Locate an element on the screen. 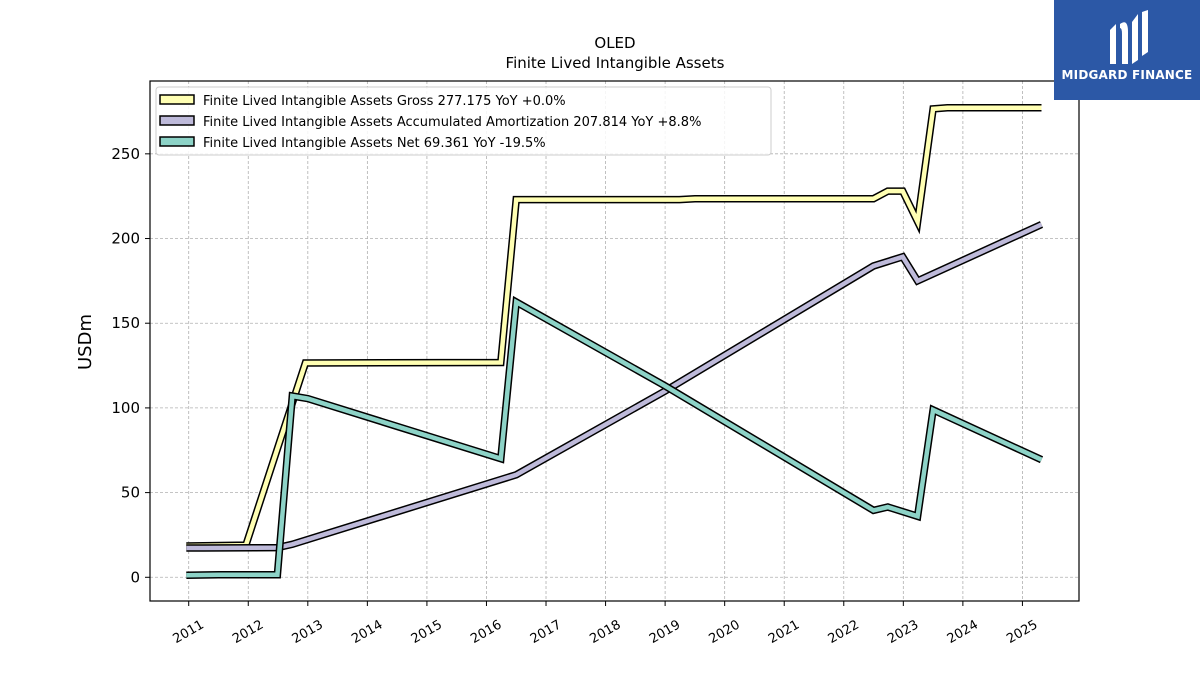 The height and width of the screenshot is (675, 1200). x-tick-label: 2022 is located at coordinates (844, 632).